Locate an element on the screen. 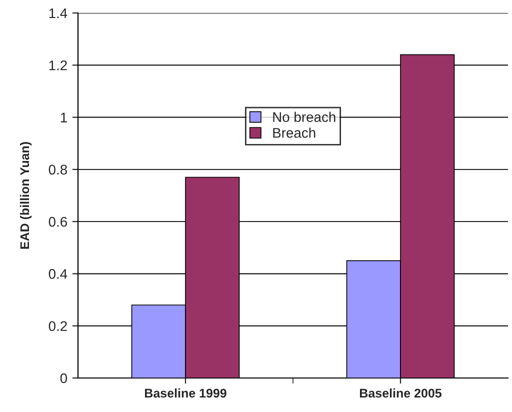 The image size is (512, 412). y-tick-label: 1 is located at coordinates (63, 117).